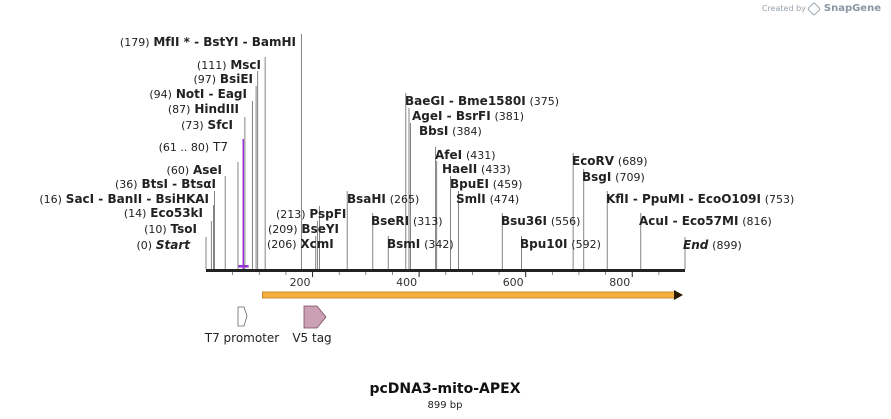 The width and height of the screenshot is (891, 419). Describe the element at coordinates (224, 42) in the screenshot. I see `site-enzyme-name: MfII * - BstYI - BamHI` at that location.